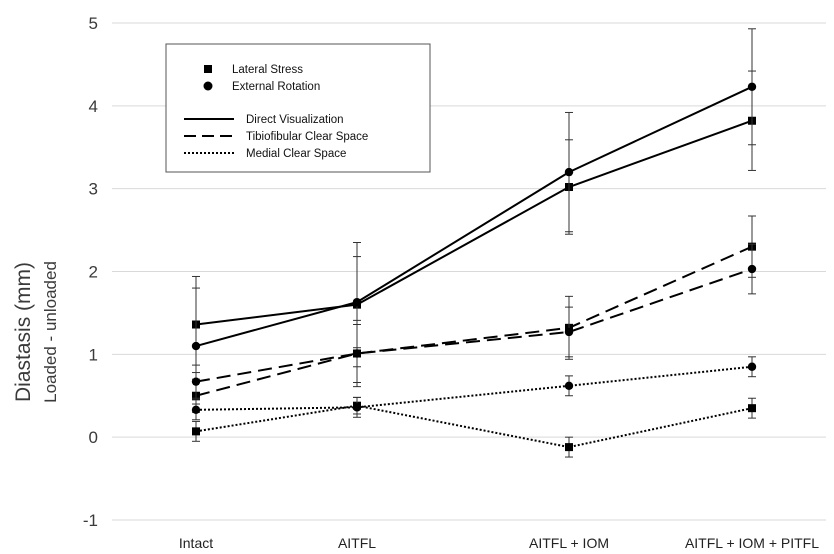 The height and width of the screenshot is (554, 834). What do you see at coordinates (23, 332) in the screenshot?
I see `y-axis-label: Diastasis (mm)` at bounding box center [23, 332].